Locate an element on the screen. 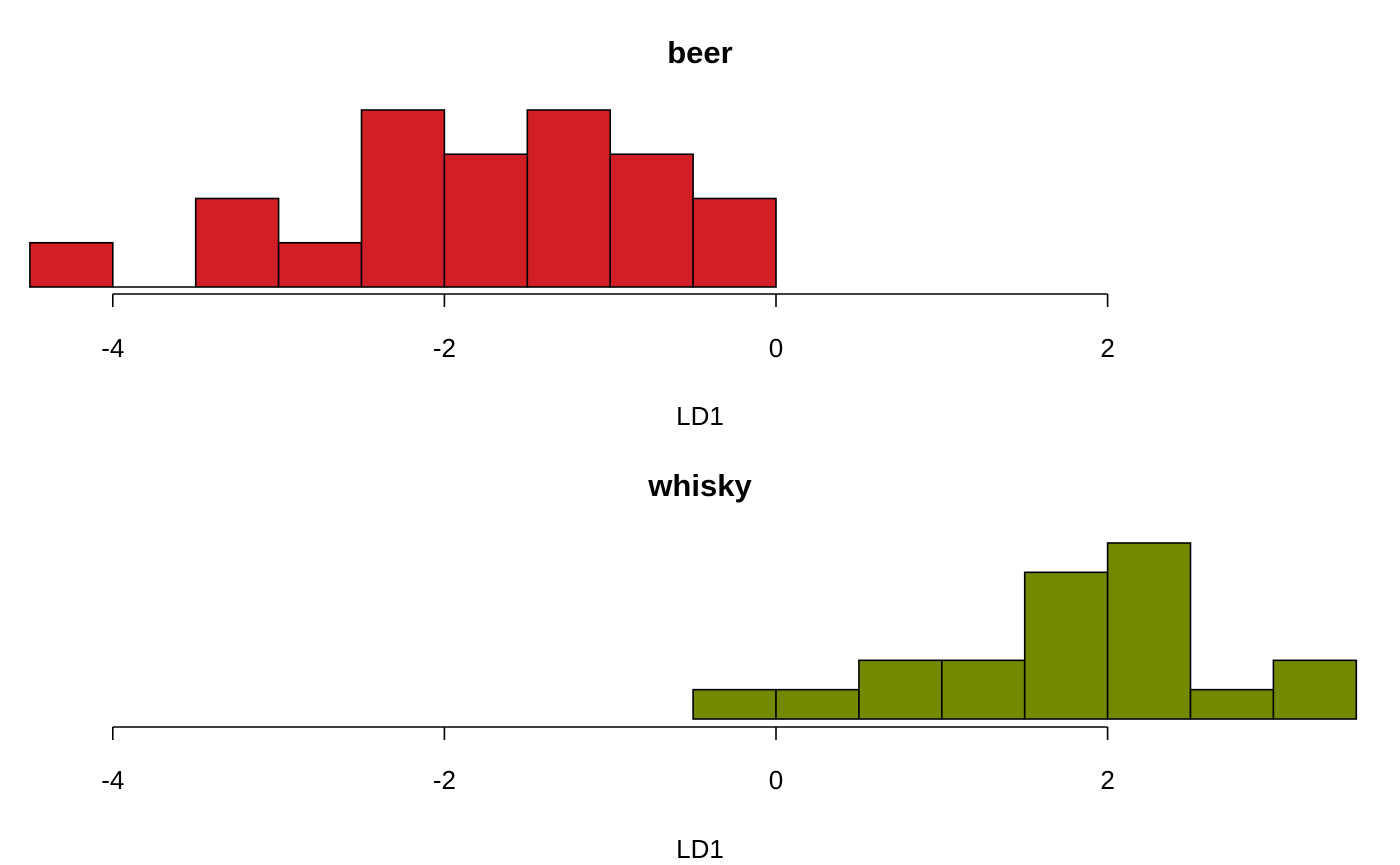  whisky-x-axis-label: LD1 is located at coordinates (700, 849).